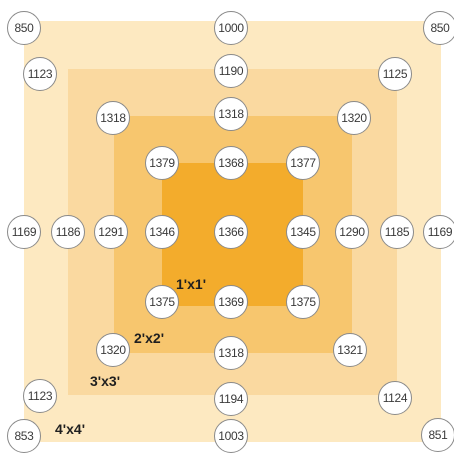  What do you see at coordinates (105, 381) in the screenshot?
I see `zone-label-3x3: 3'x3'` at bounding box center [105, 381].